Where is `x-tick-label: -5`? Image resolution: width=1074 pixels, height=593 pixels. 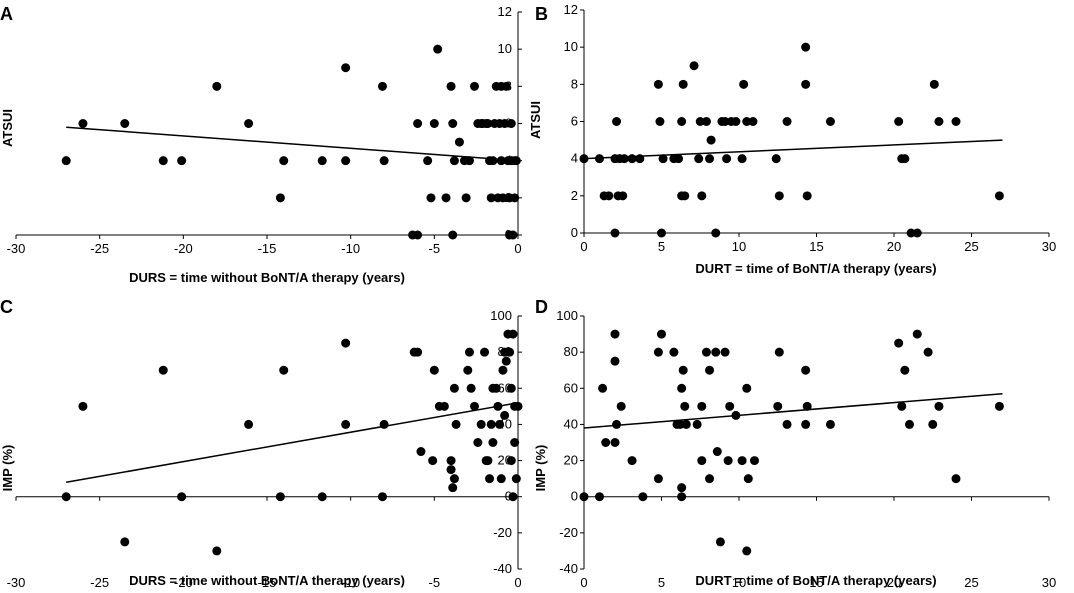 x-tick-label: -5 is located at coordinates (435, 582).